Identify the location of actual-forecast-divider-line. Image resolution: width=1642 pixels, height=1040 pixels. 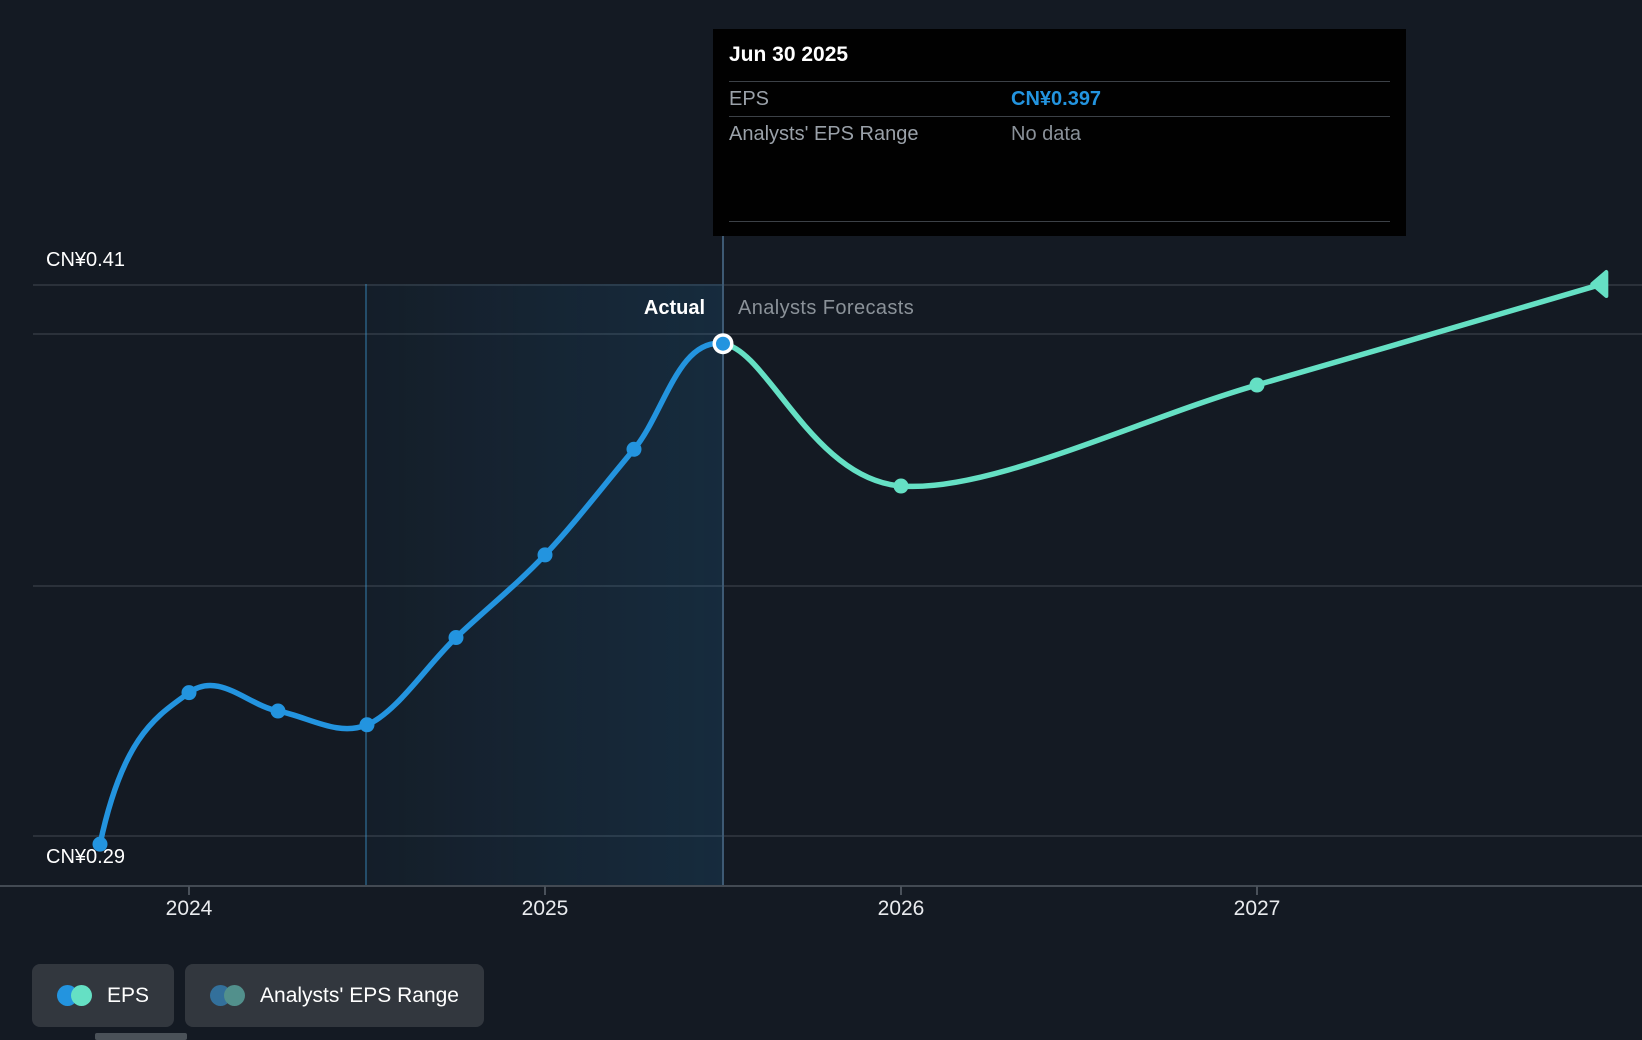
(723, 560).